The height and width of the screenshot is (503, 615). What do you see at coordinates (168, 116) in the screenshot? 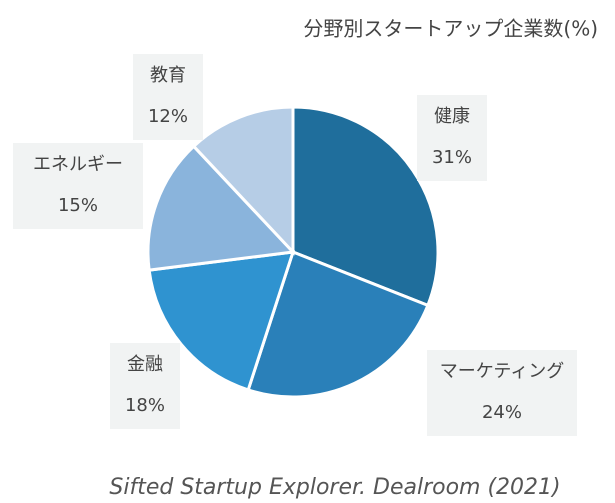
I see `value-label: 12%` at bounding box center [168, 116].